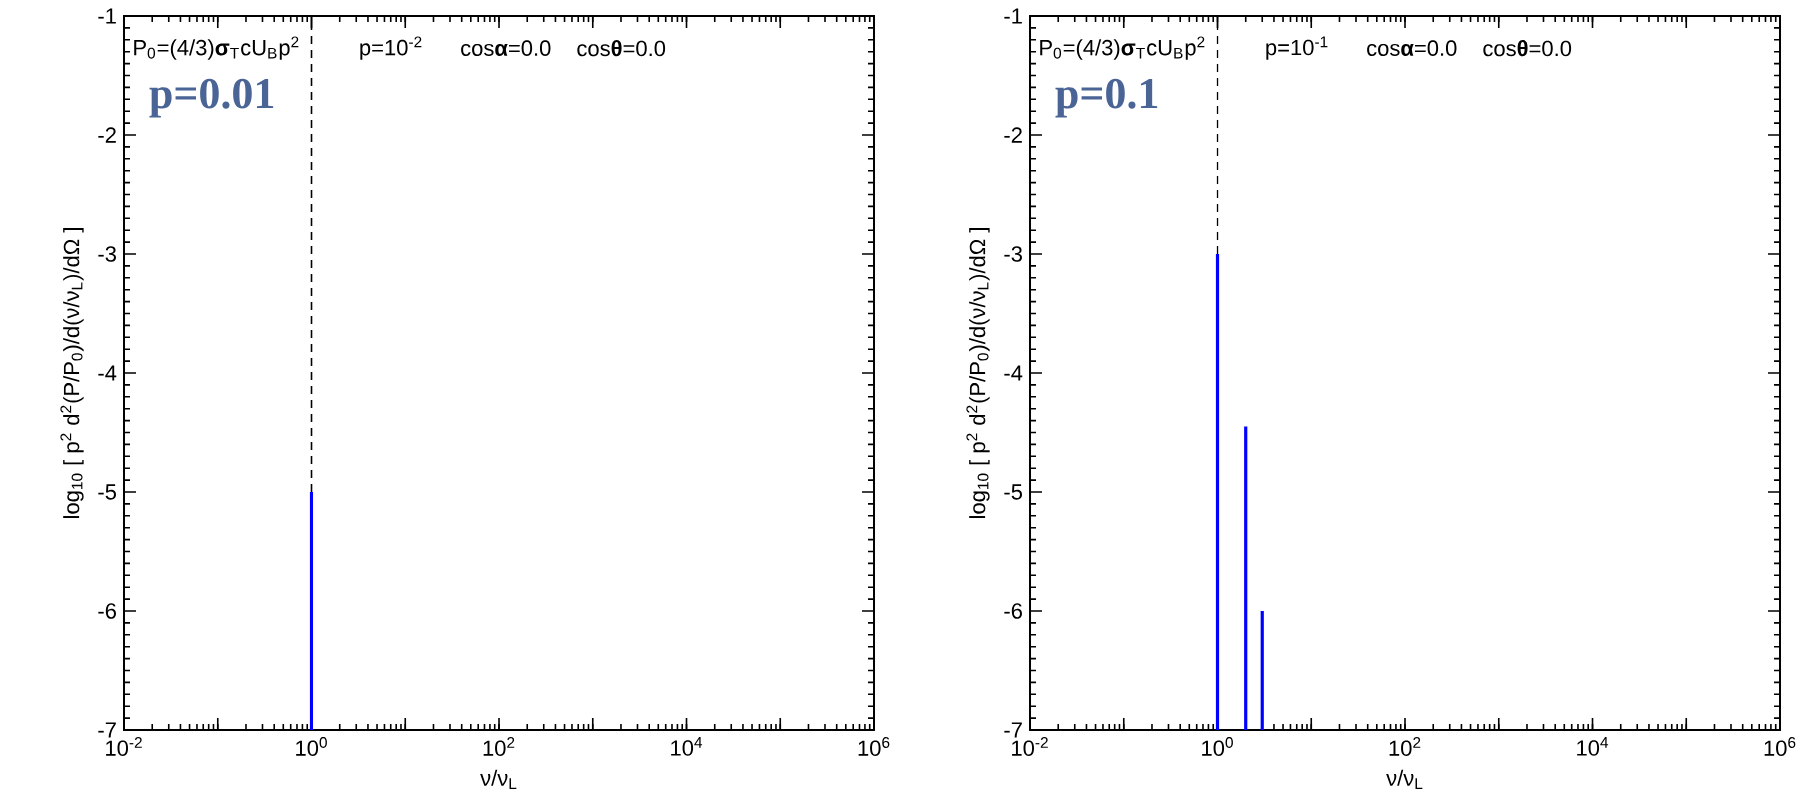  I want to click on annotation: p=10$^{-1}$, so click(1297, 48).